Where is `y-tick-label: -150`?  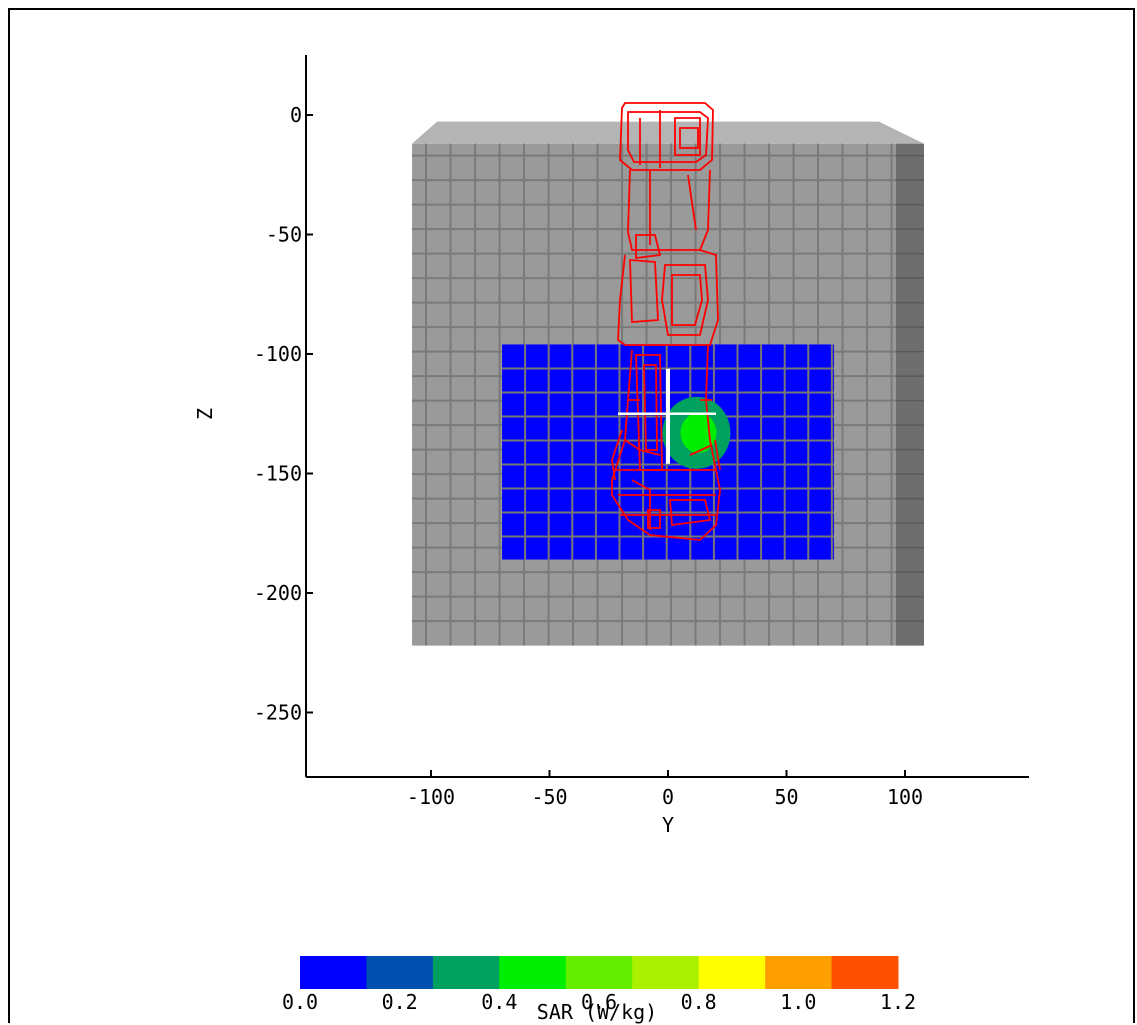 y-tick-label: -150 is located at coordinates (278, 474).